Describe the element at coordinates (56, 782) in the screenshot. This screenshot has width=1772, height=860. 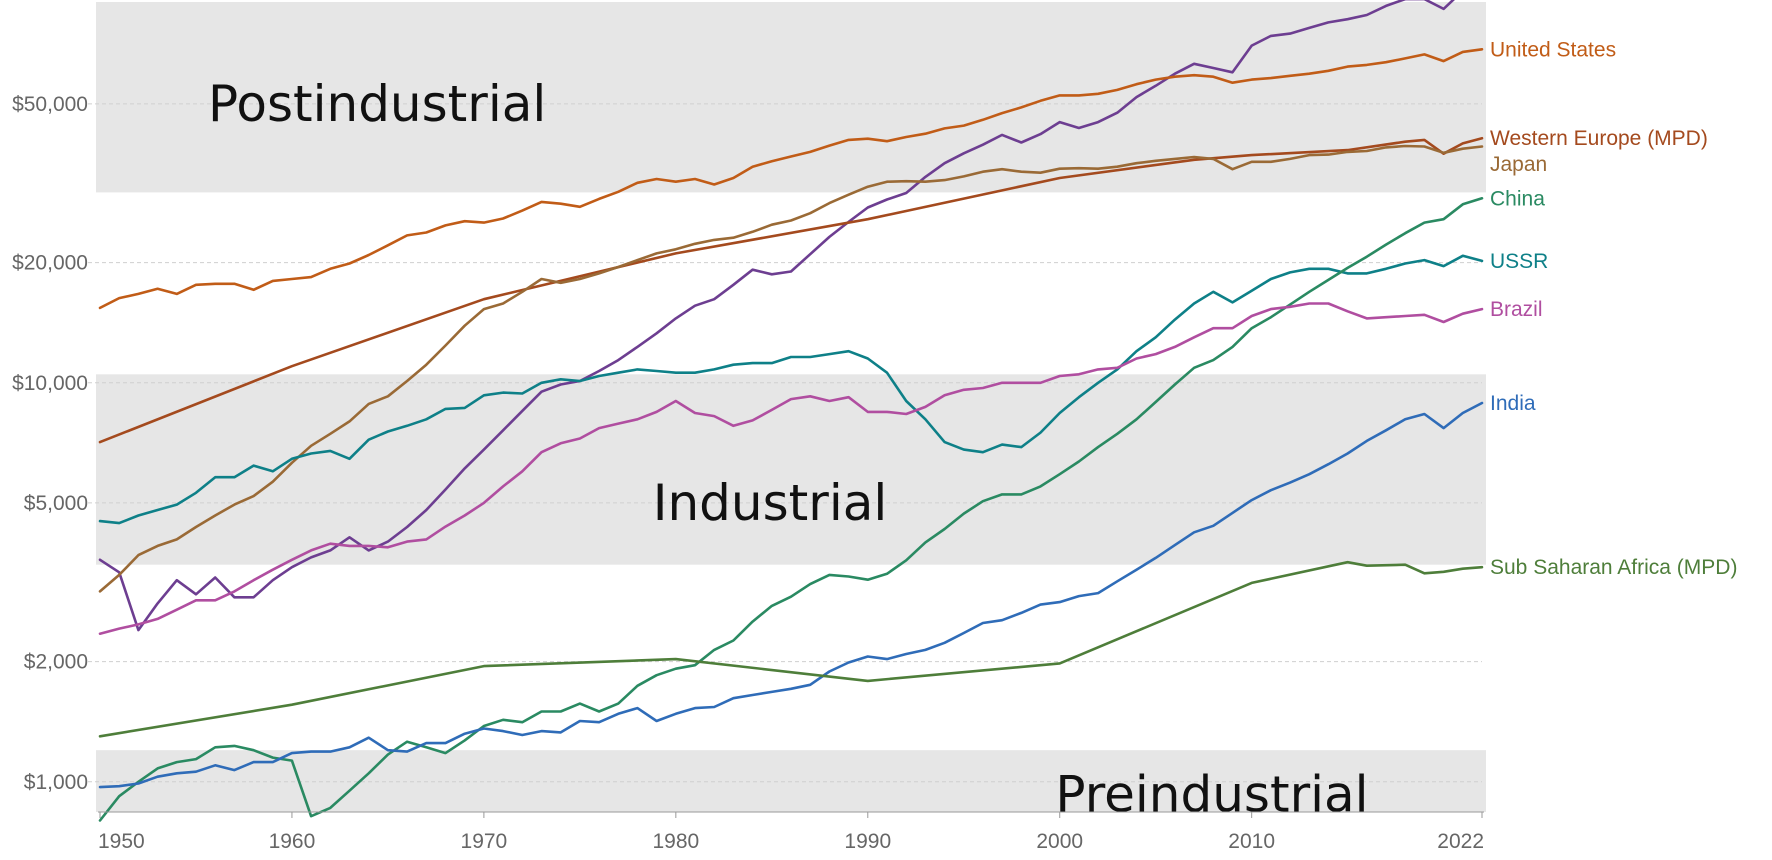
I see `y-tick-label: $1,000` at that location.